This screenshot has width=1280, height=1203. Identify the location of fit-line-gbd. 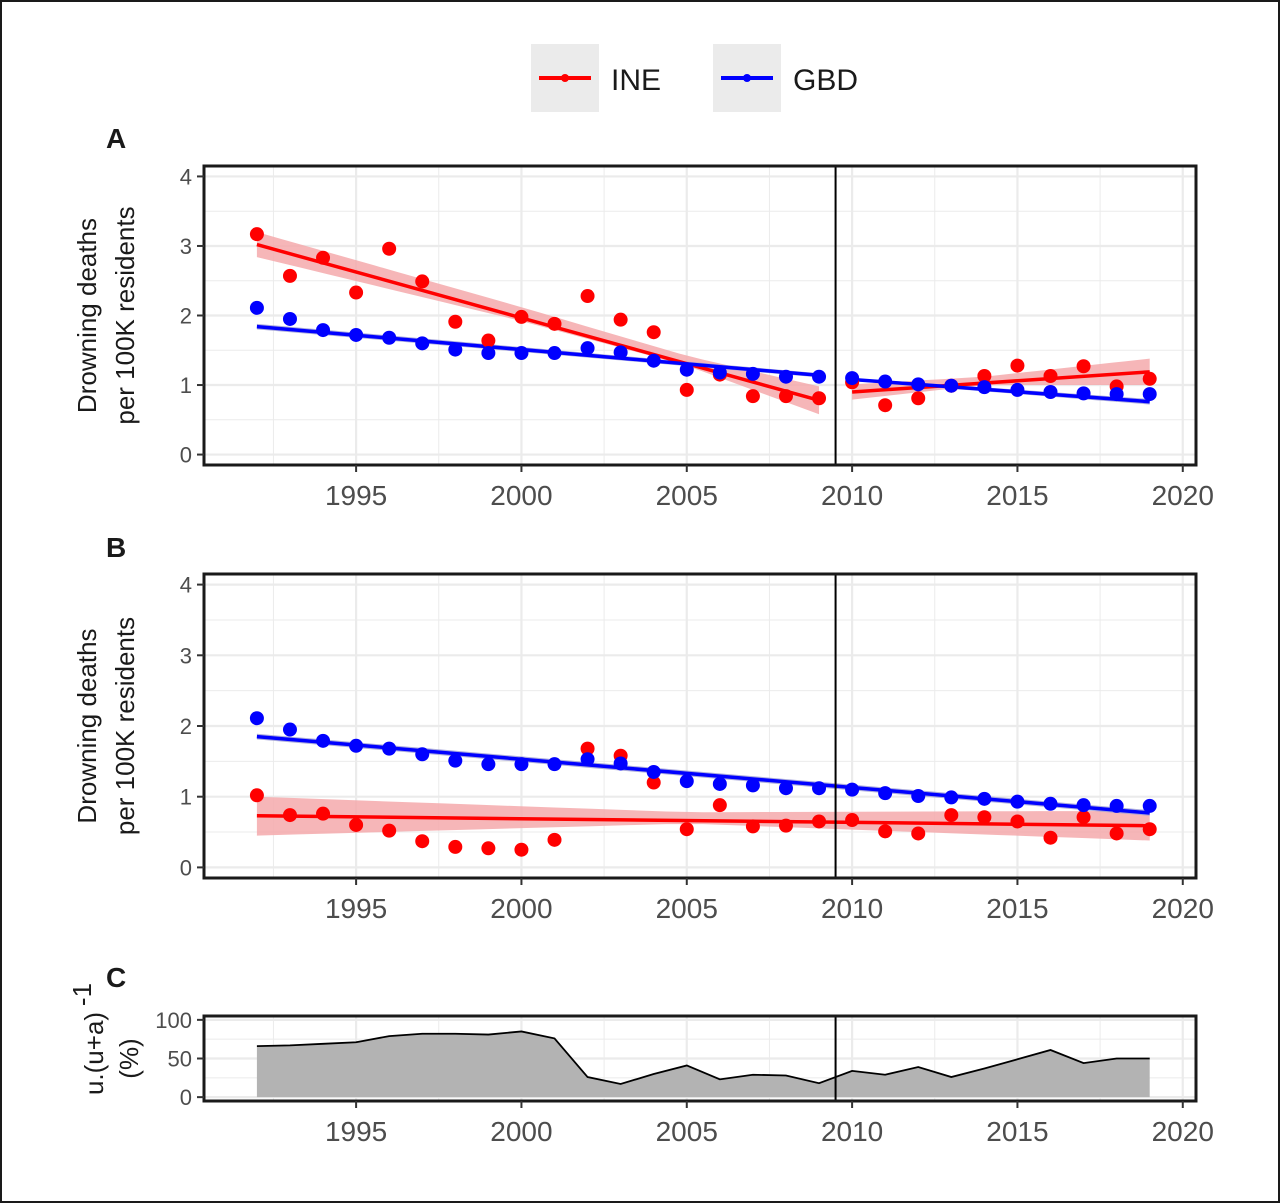
(1000, 390).